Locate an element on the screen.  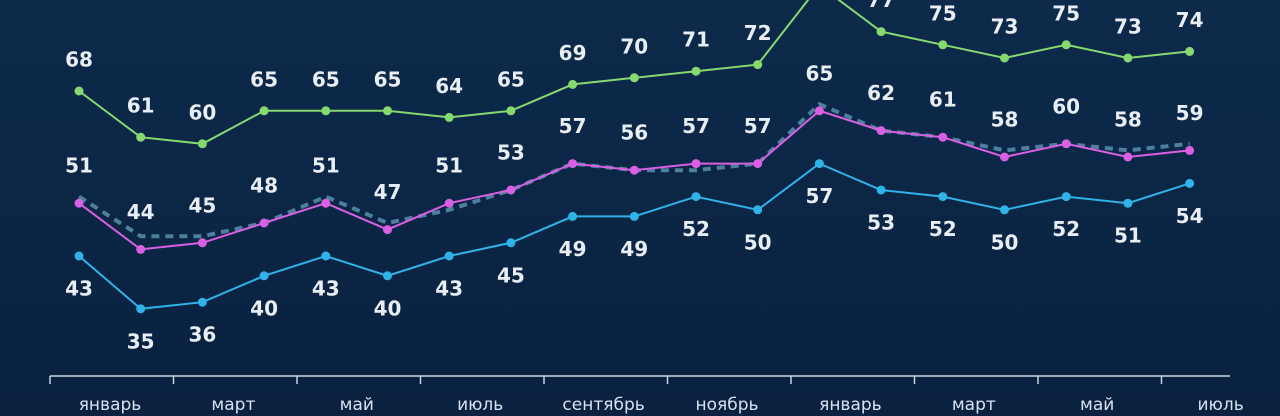
value-label: 56 is located at coordinates (634, 133).